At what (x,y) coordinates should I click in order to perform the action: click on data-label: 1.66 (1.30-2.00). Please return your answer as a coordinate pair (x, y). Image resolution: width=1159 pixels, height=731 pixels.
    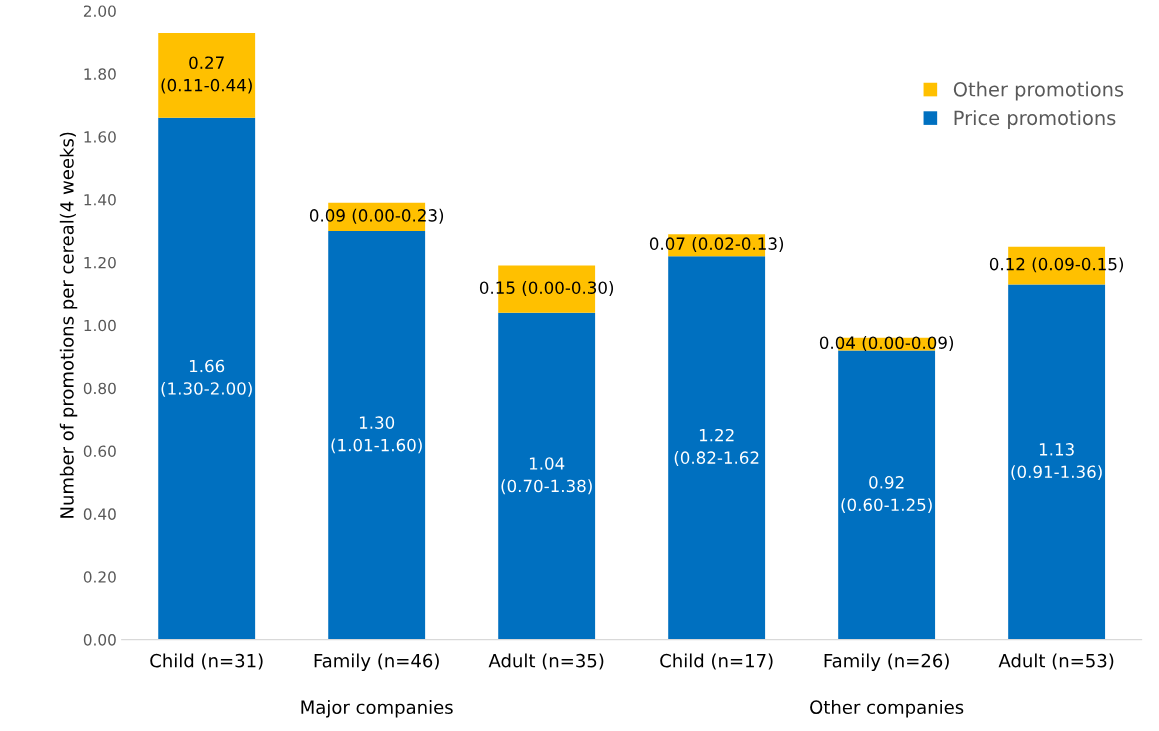
    Looking at the image, I should click on (206, 378).